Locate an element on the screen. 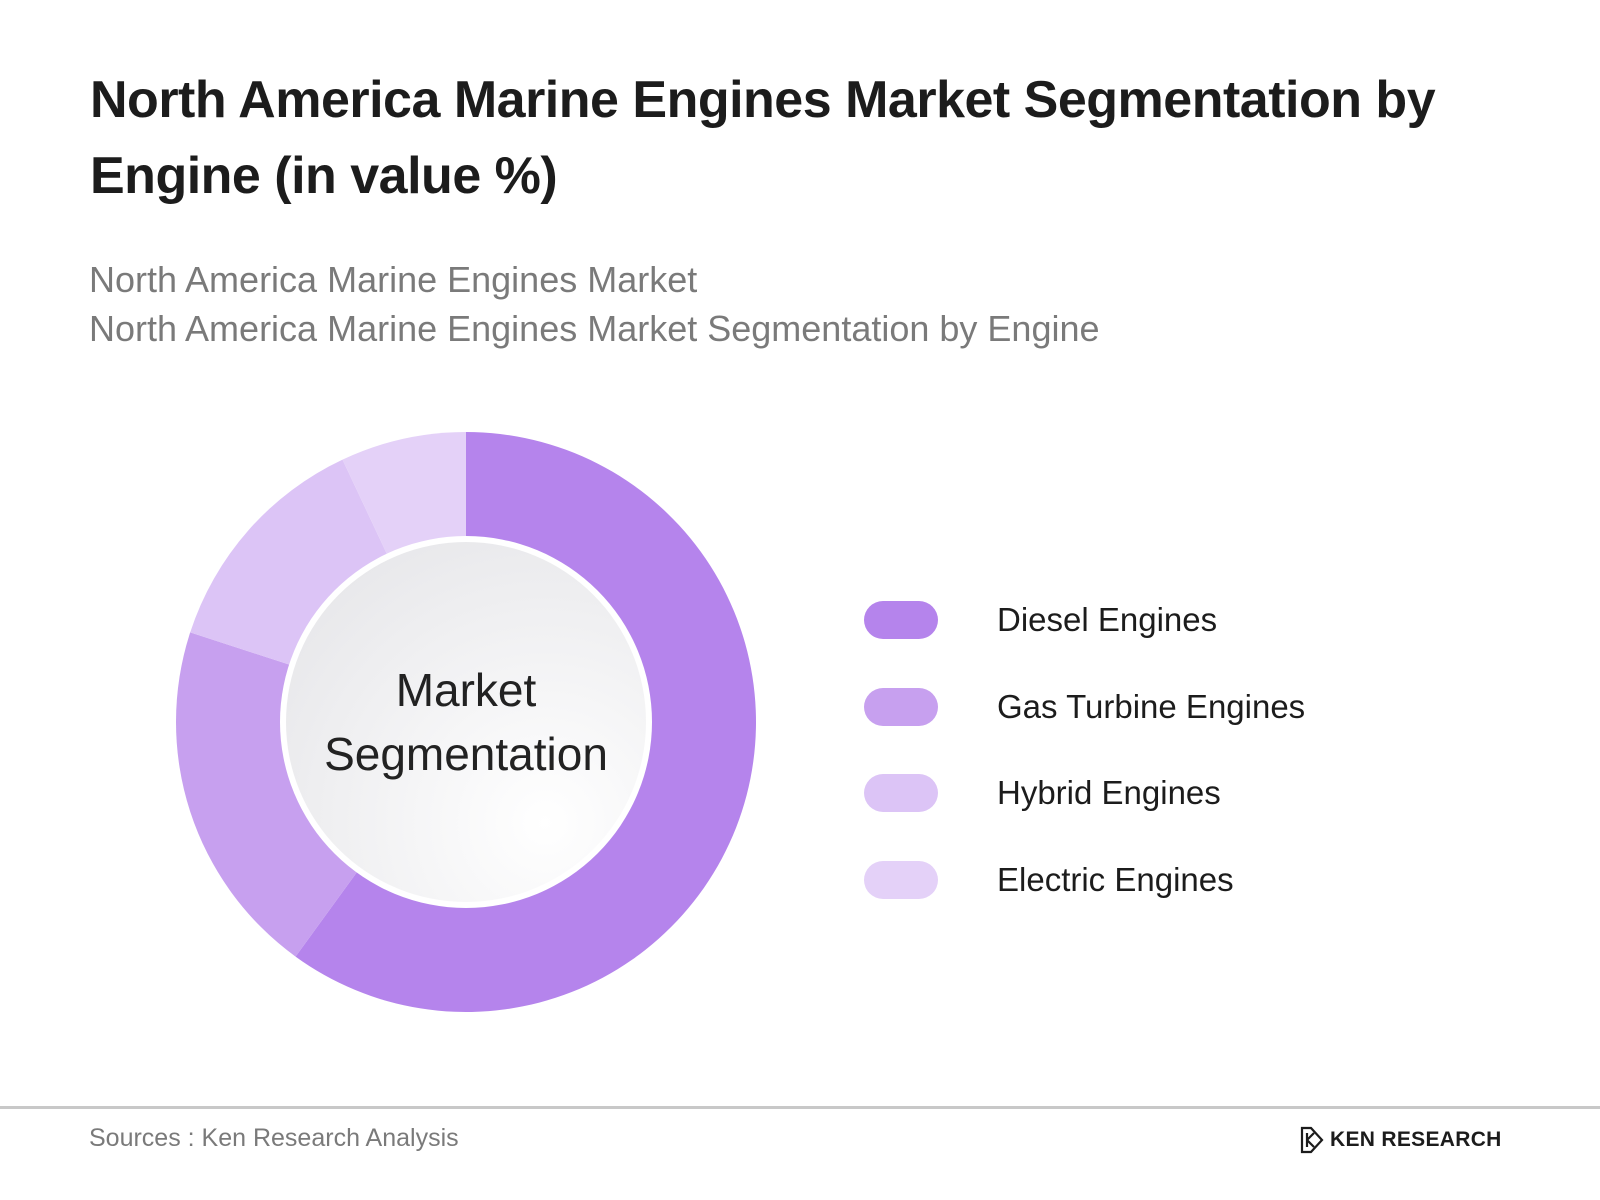 This screenshot has height=1200, width=1600. legend-label-diesel: Diesel Engines is located at coordinates (1107, 619).